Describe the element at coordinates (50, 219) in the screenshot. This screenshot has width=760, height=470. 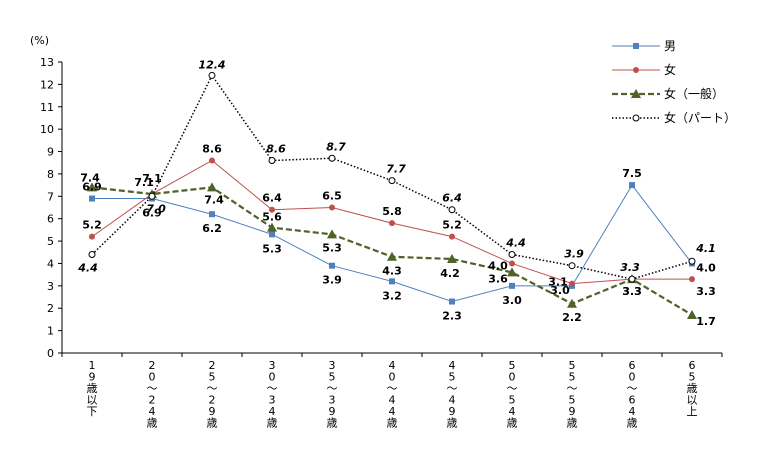
I see `y-tick-label: 6` at that location.